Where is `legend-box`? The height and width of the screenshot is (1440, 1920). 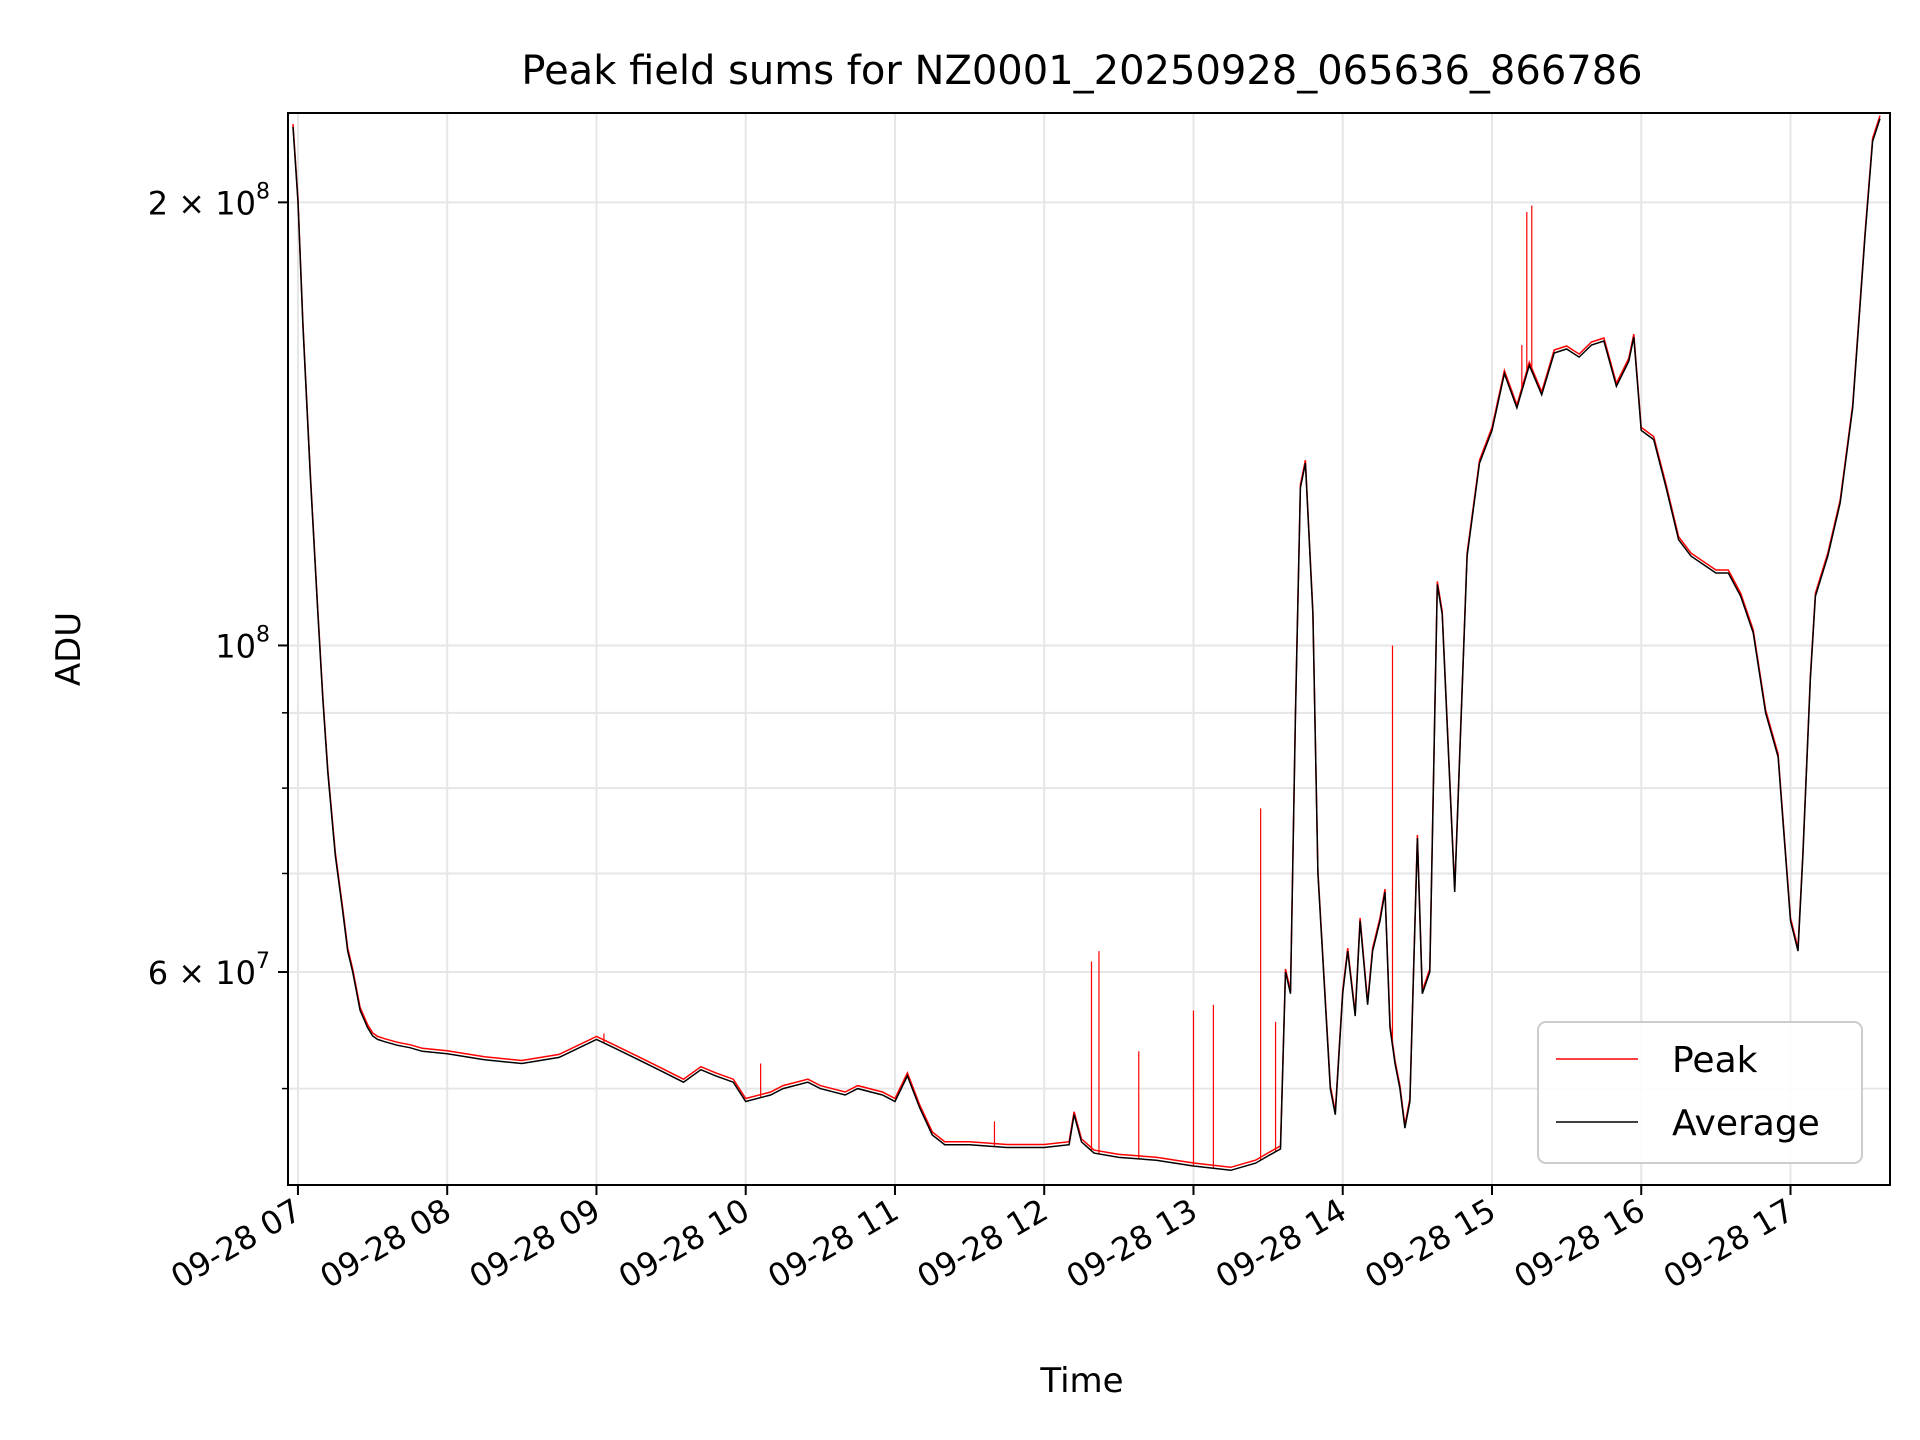 legend-box is located at coordinates (1700, 1092).